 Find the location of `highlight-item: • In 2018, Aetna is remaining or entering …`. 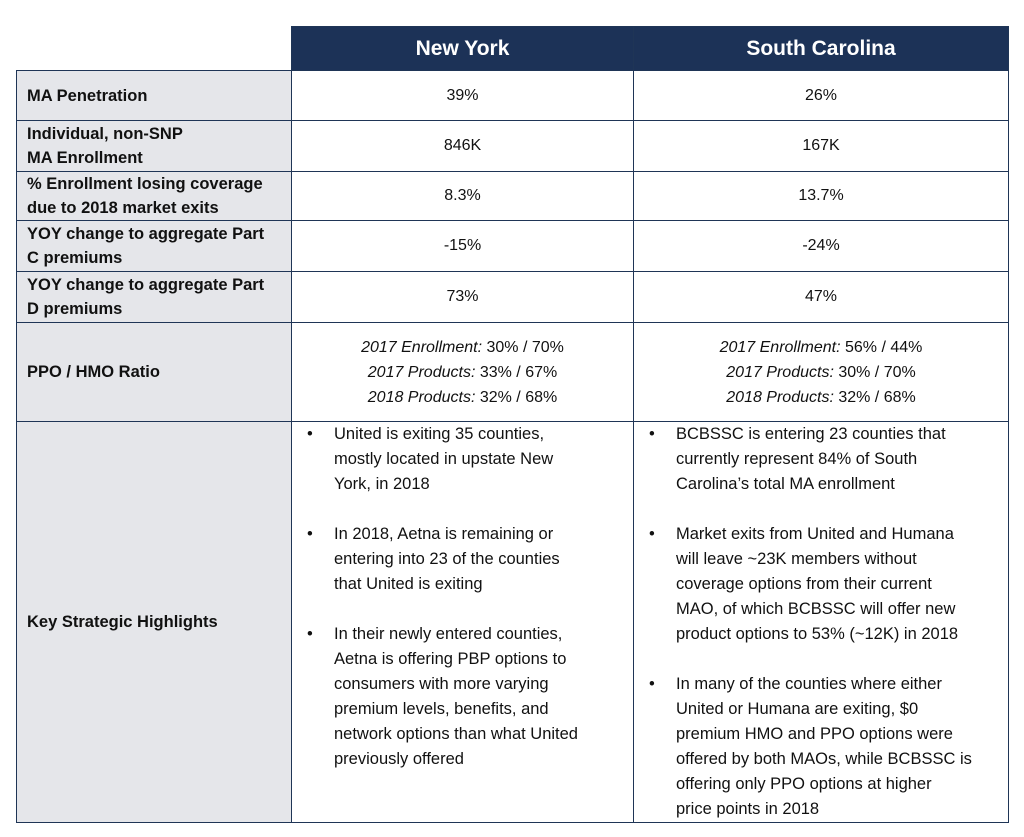

highlight-item: • In 2018, Aetna is remaining or entering … is located at coordinates (462, 559).